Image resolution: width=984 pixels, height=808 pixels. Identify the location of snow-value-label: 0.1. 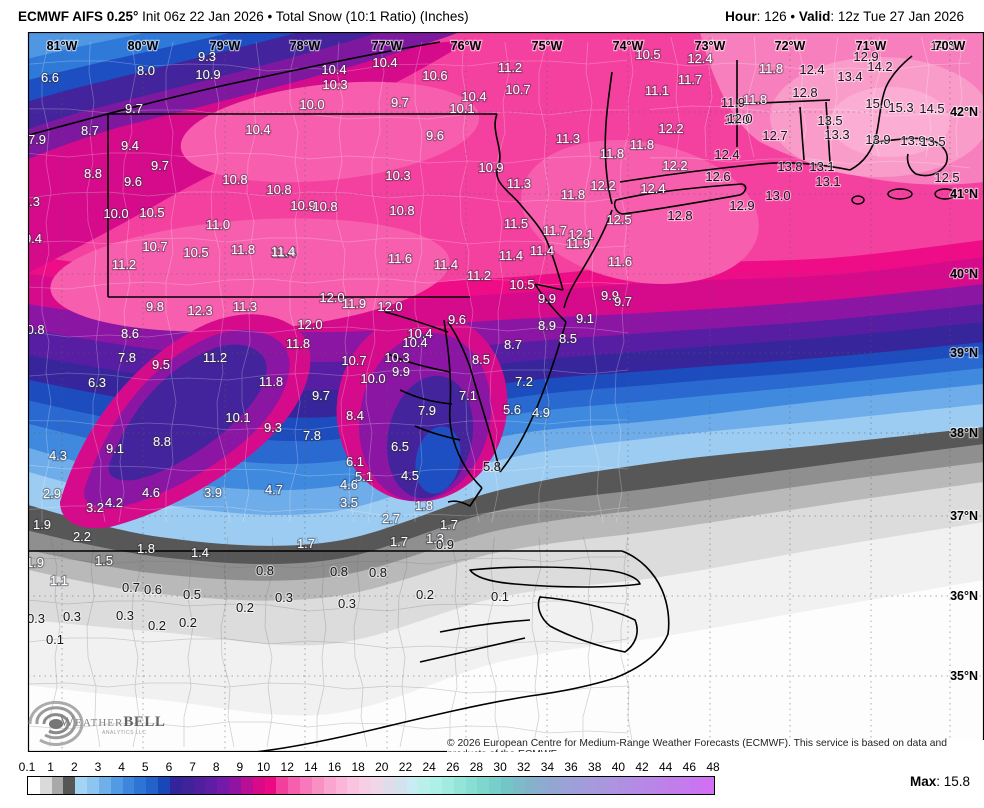
(55, 639).